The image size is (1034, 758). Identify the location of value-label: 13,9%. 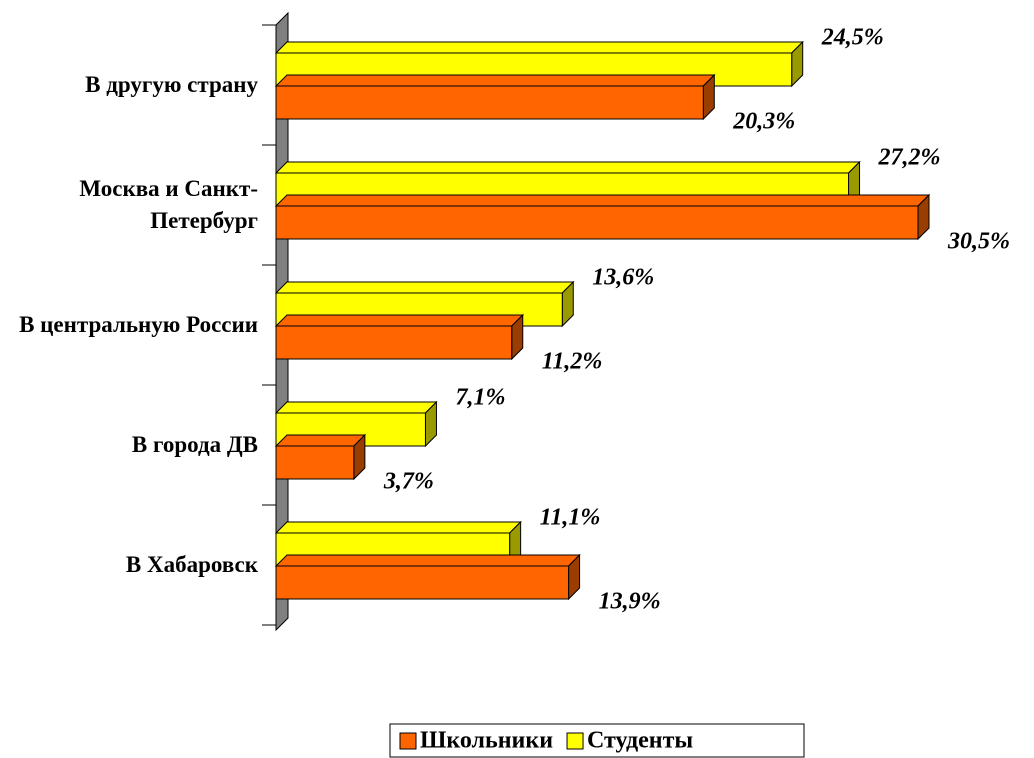
(630, 602).